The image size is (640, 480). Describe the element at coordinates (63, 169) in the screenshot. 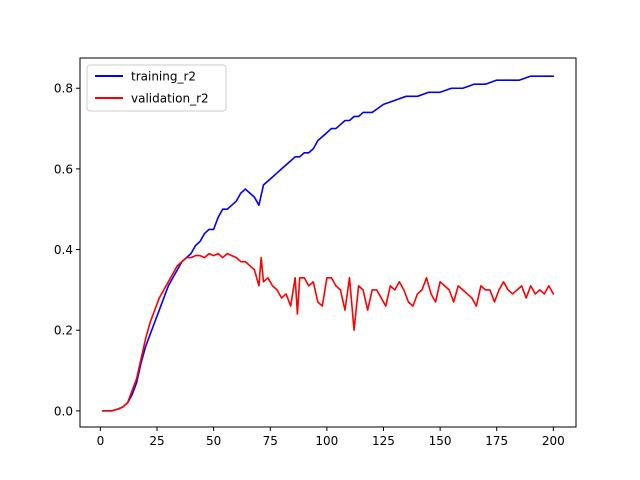

I see `y-tick-label: 0.6` at that location.